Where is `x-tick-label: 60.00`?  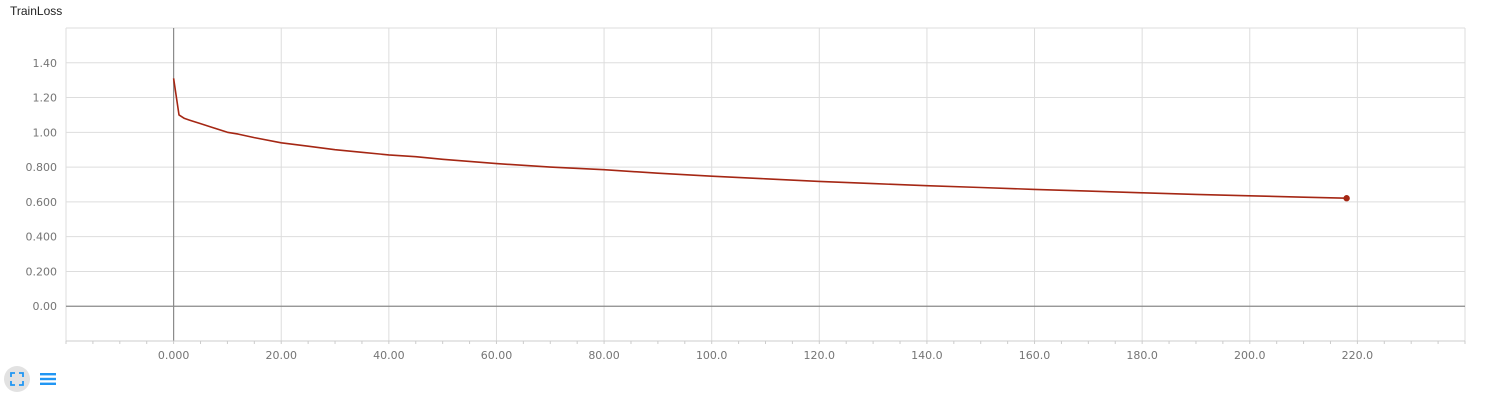 x-tick-label: 60.00 is located at coordinates (497, 355).